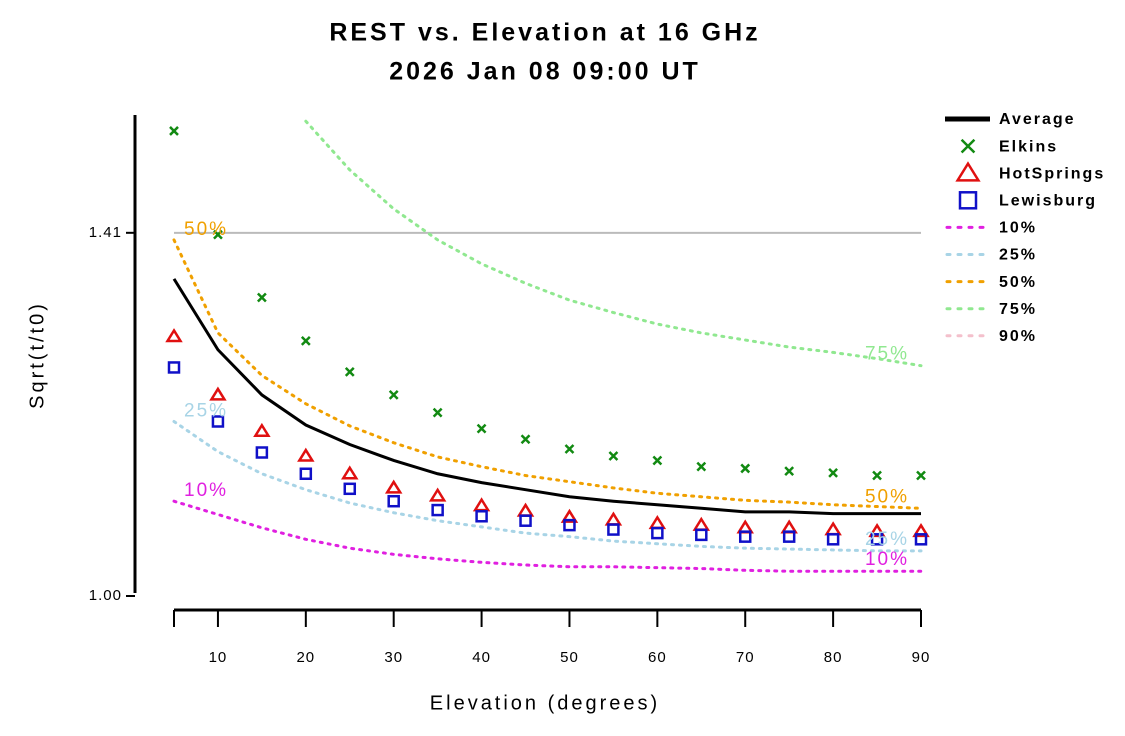 The height and width of the screenshot is (736, 1125). I want to click on y-axis-label: Sqrt(t/t0), so click(37, 355).